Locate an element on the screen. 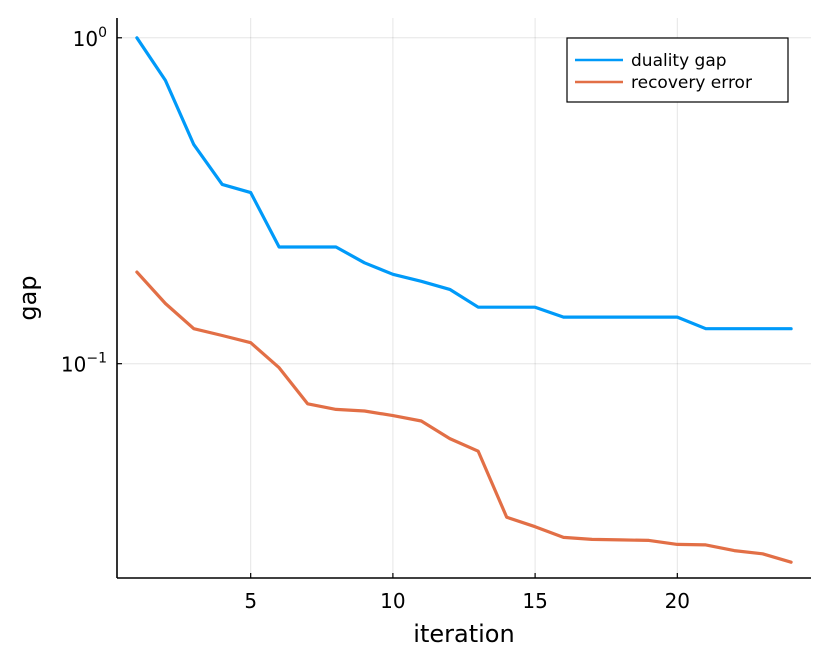 This screenshot has height=664, width=830. y-axis-title: gap is located at coordinates (28, 297).